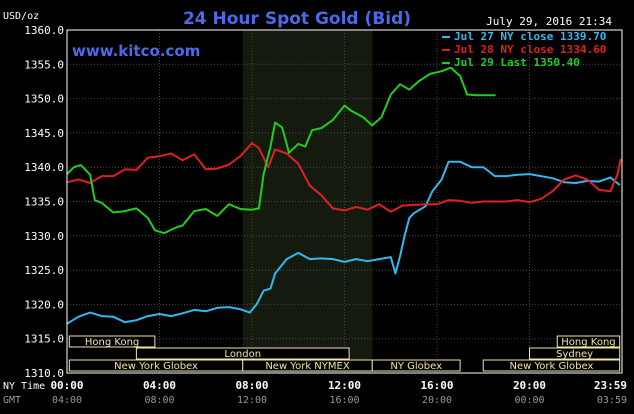  Describe the element at coordinates (344, 400) in the screenshot. I see `x-tick-label-gmt: 16:00` at that location.